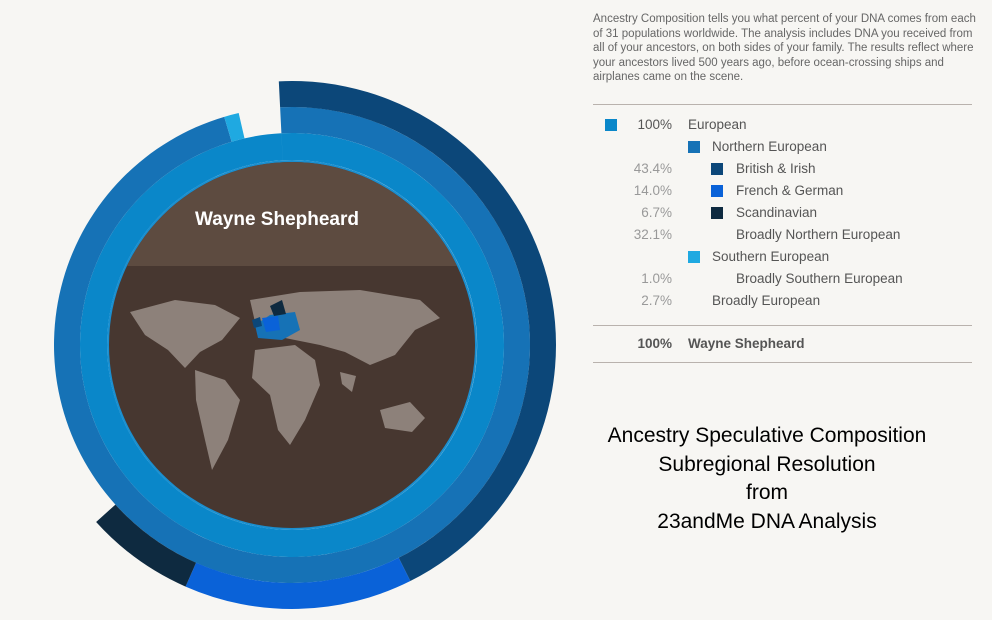  What do you see at coordinates (767, 464) in the screenshot?
I see `caption-line: Subregional Resolution` at bounding box center [767, 464].